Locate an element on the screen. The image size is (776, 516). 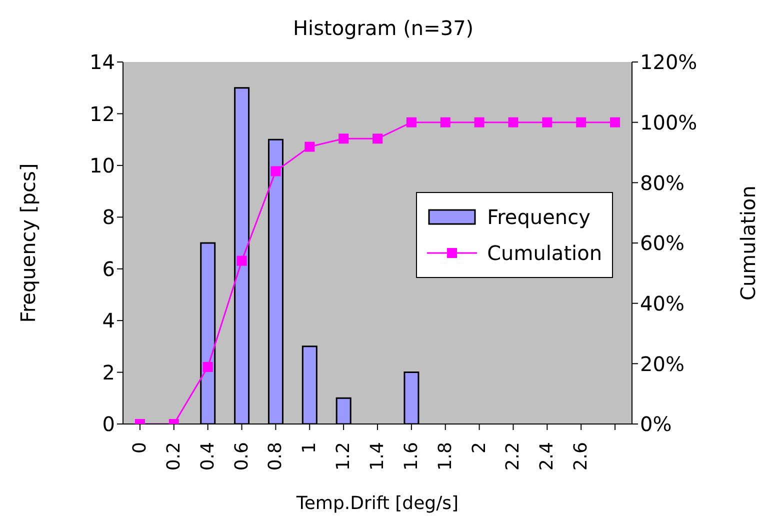
y2-tick-label: 120% is located at coordinates (669, 62).